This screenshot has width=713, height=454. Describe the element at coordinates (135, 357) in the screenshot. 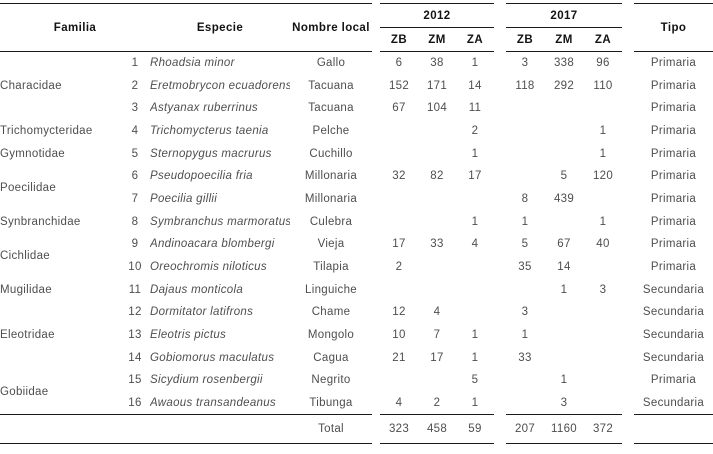

I see `row-number-cell: 14` at that location.